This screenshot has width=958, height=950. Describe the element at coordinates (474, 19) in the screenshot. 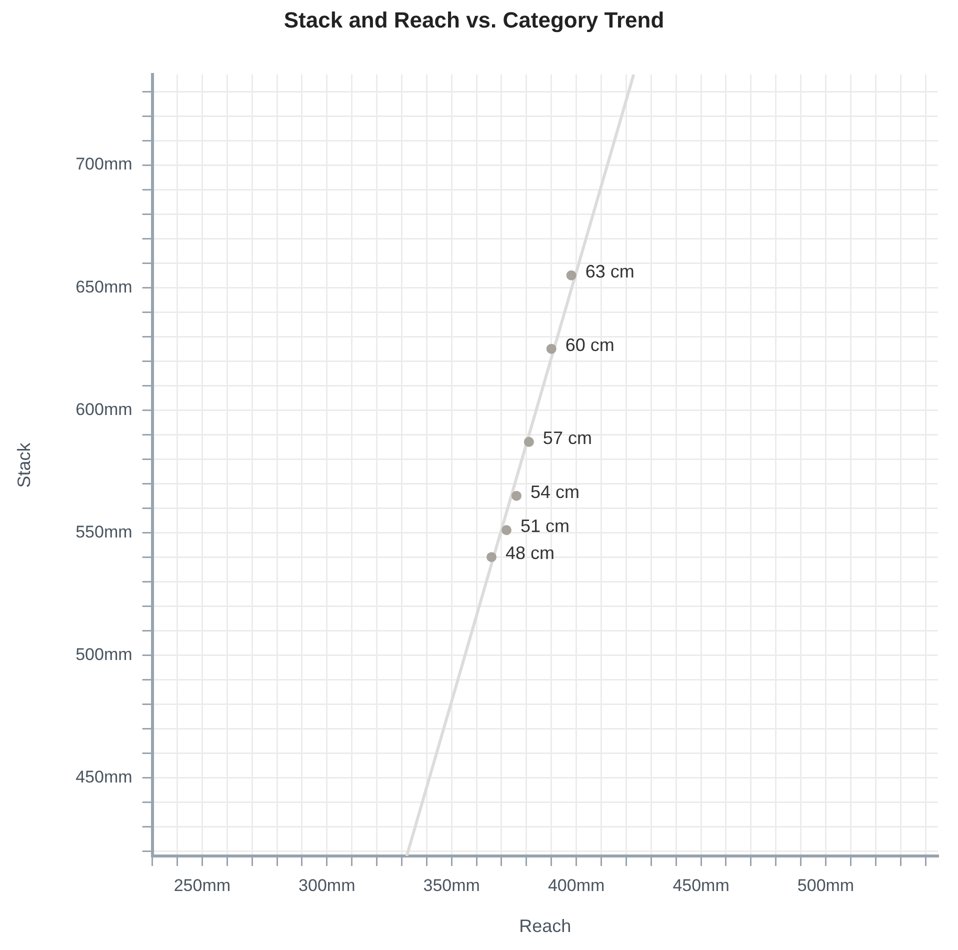

I see `chart-title: Stack and Reach vs. Category Trend` at that location.